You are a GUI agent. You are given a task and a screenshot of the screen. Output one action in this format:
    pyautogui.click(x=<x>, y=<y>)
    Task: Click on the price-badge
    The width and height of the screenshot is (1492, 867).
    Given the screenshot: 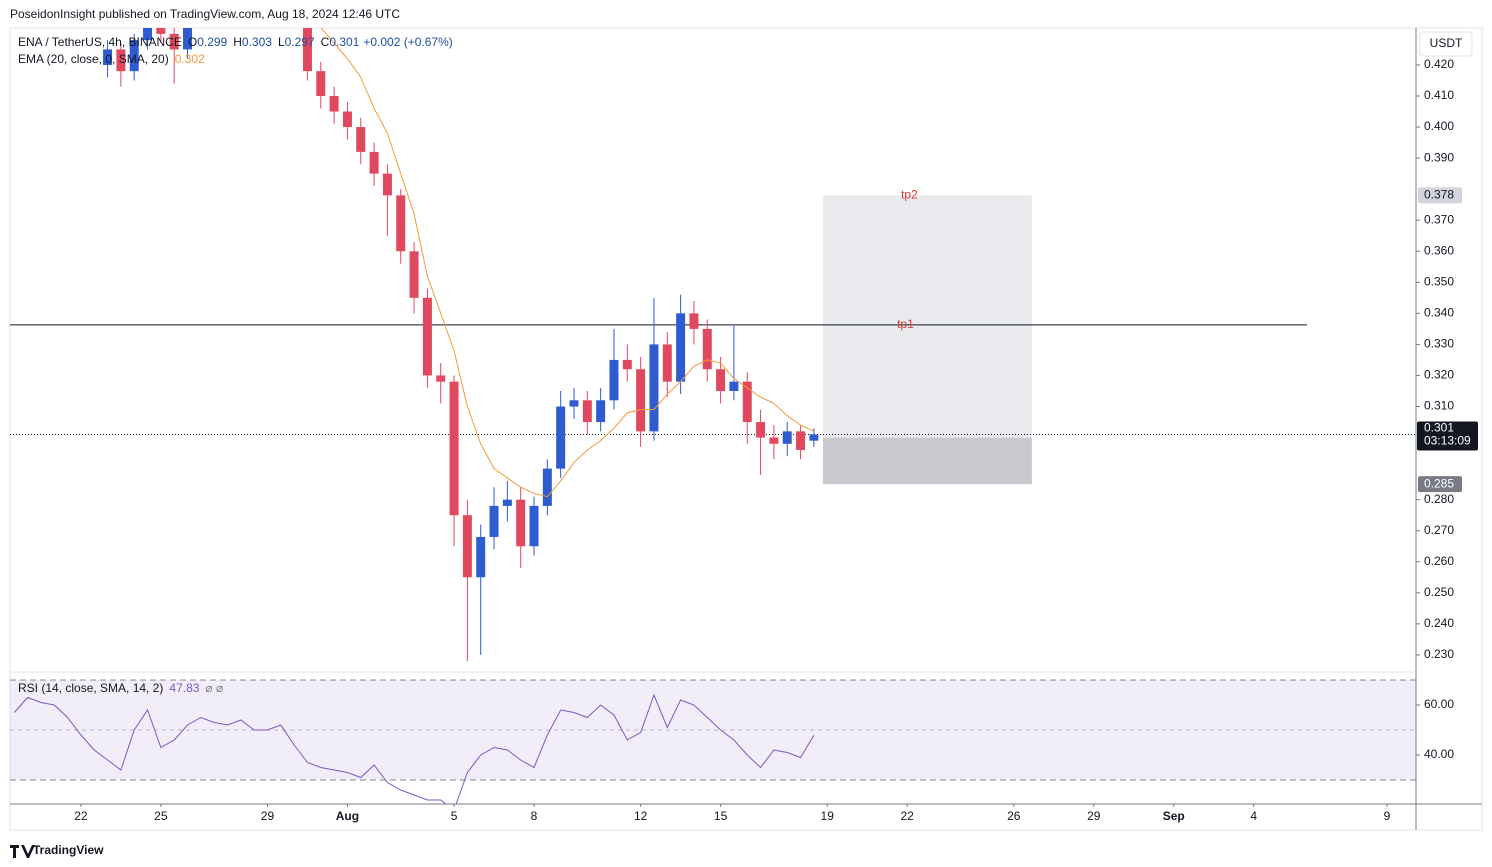 What is the action you would take?
    pyautogui.click(x=1440, y=195)
    